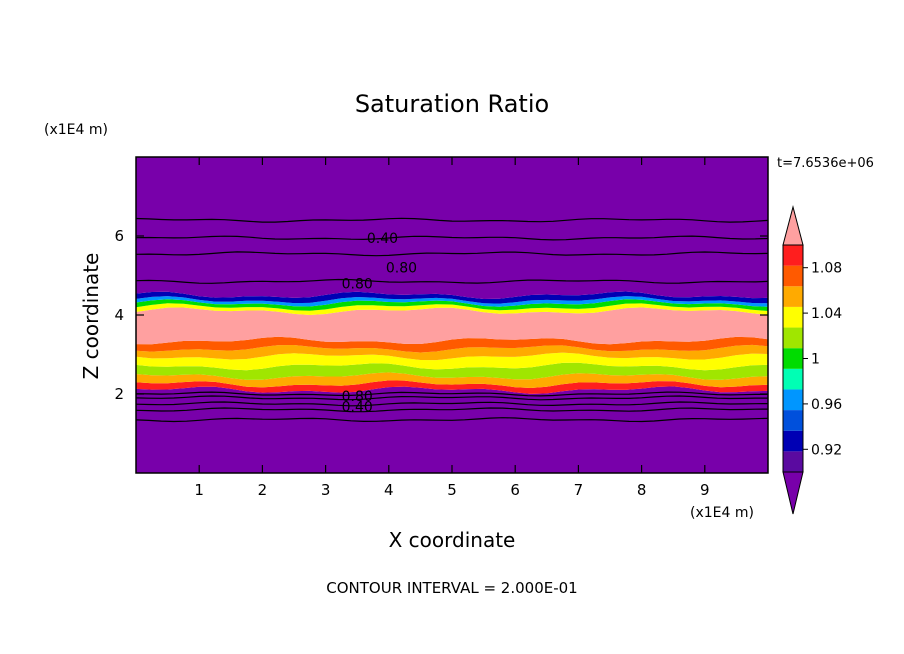 The width and height of the screenshot is (904, 654). Describe the element at coordinates (705, 490) in the screenshot. I see `x-tick-label-8: 9` at that location.